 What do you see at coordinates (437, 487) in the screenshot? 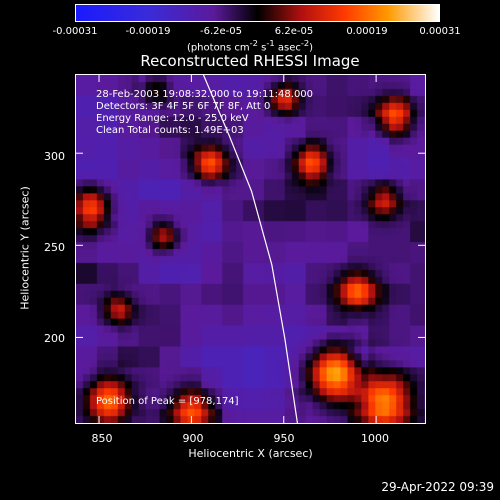
I see `timestamp: 29-Apr-2022 09:39` at bounding box center [437, 487].